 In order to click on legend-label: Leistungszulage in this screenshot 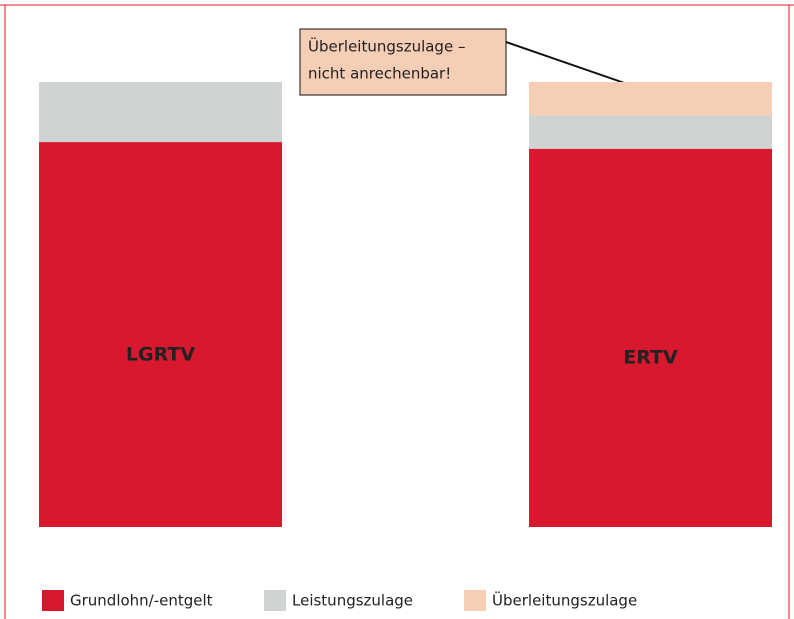, I will do `click(352, 601)`.